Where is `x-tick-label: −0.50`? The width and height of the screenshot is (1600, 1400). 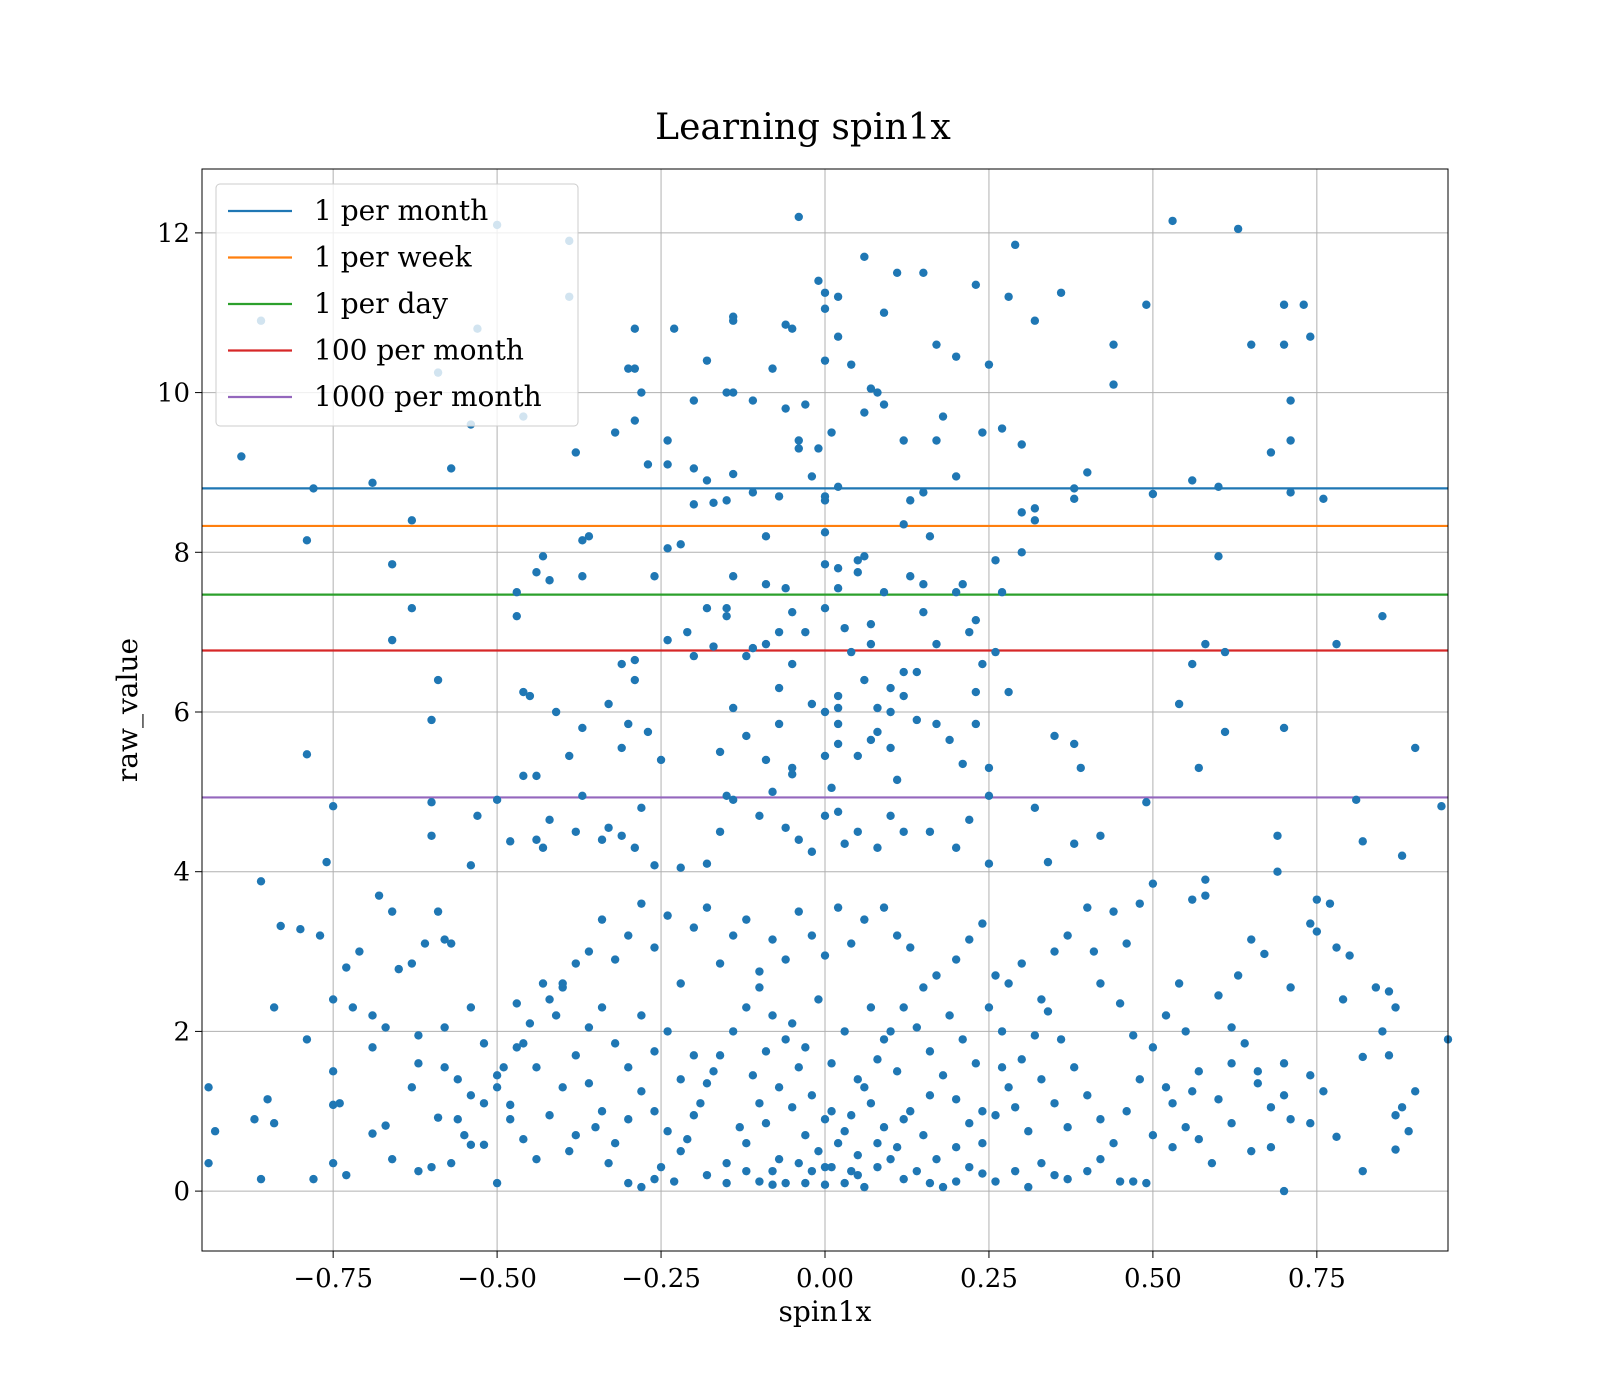 x-tick-label: −0.50 is located at coordinates (497, 1279).